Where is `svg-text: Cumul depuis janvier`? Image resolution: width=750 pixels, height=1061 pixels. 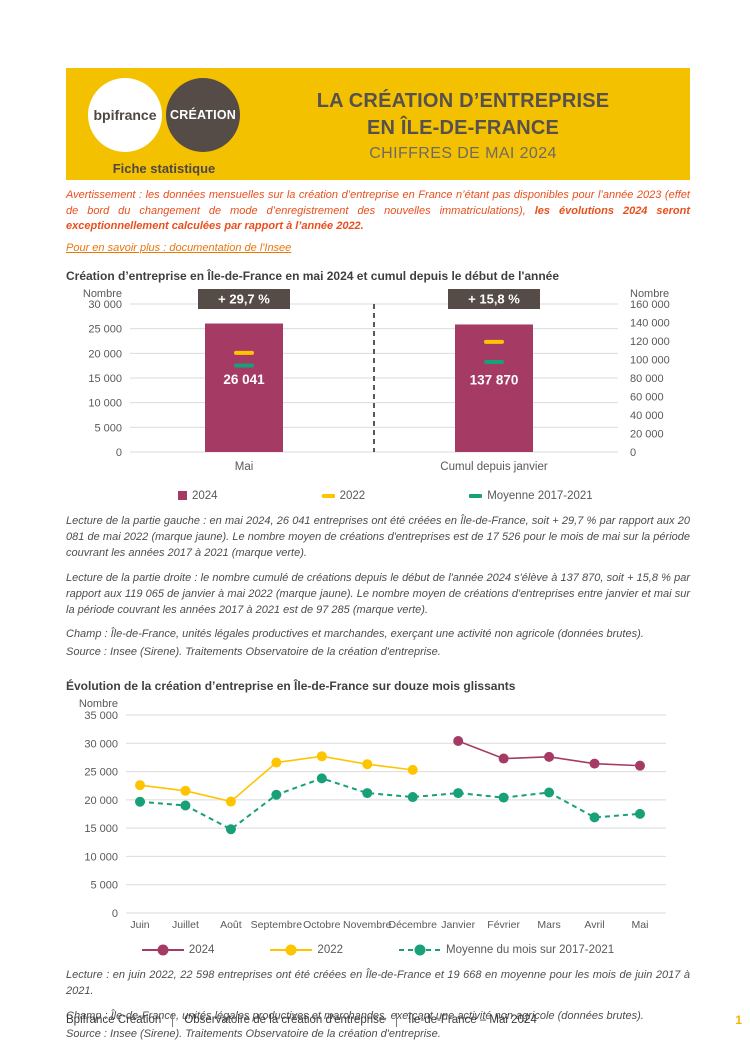 svg-text: Cumul depuis janvier is located at coordinates (494, 467).